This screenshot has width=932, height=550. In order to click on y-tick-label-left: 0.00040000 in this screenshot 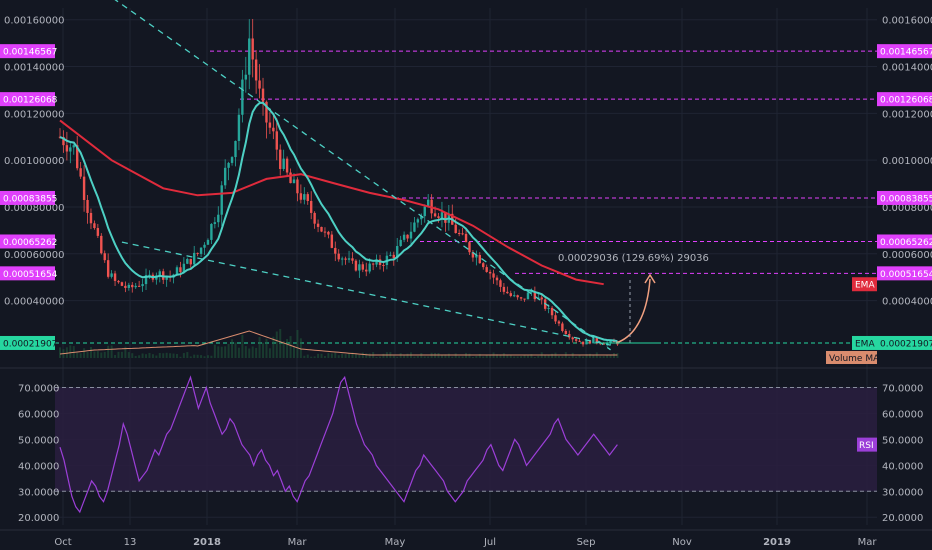, I will do `click(34, 302)`.